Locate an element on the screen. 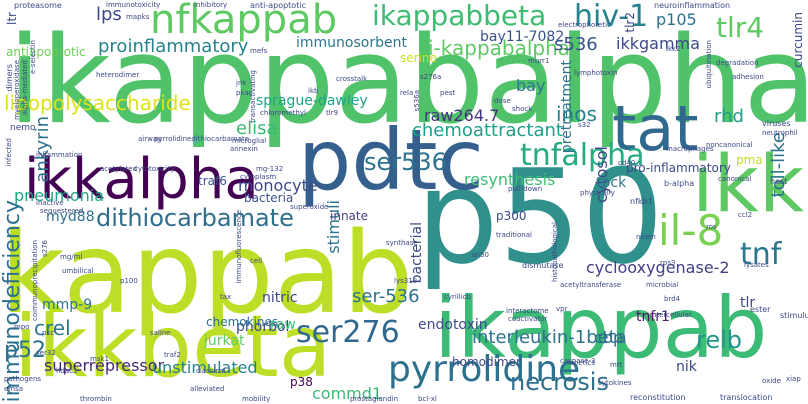 The image size is (808, 404). word: acetyltransferase is located at coordinates (591, 285).